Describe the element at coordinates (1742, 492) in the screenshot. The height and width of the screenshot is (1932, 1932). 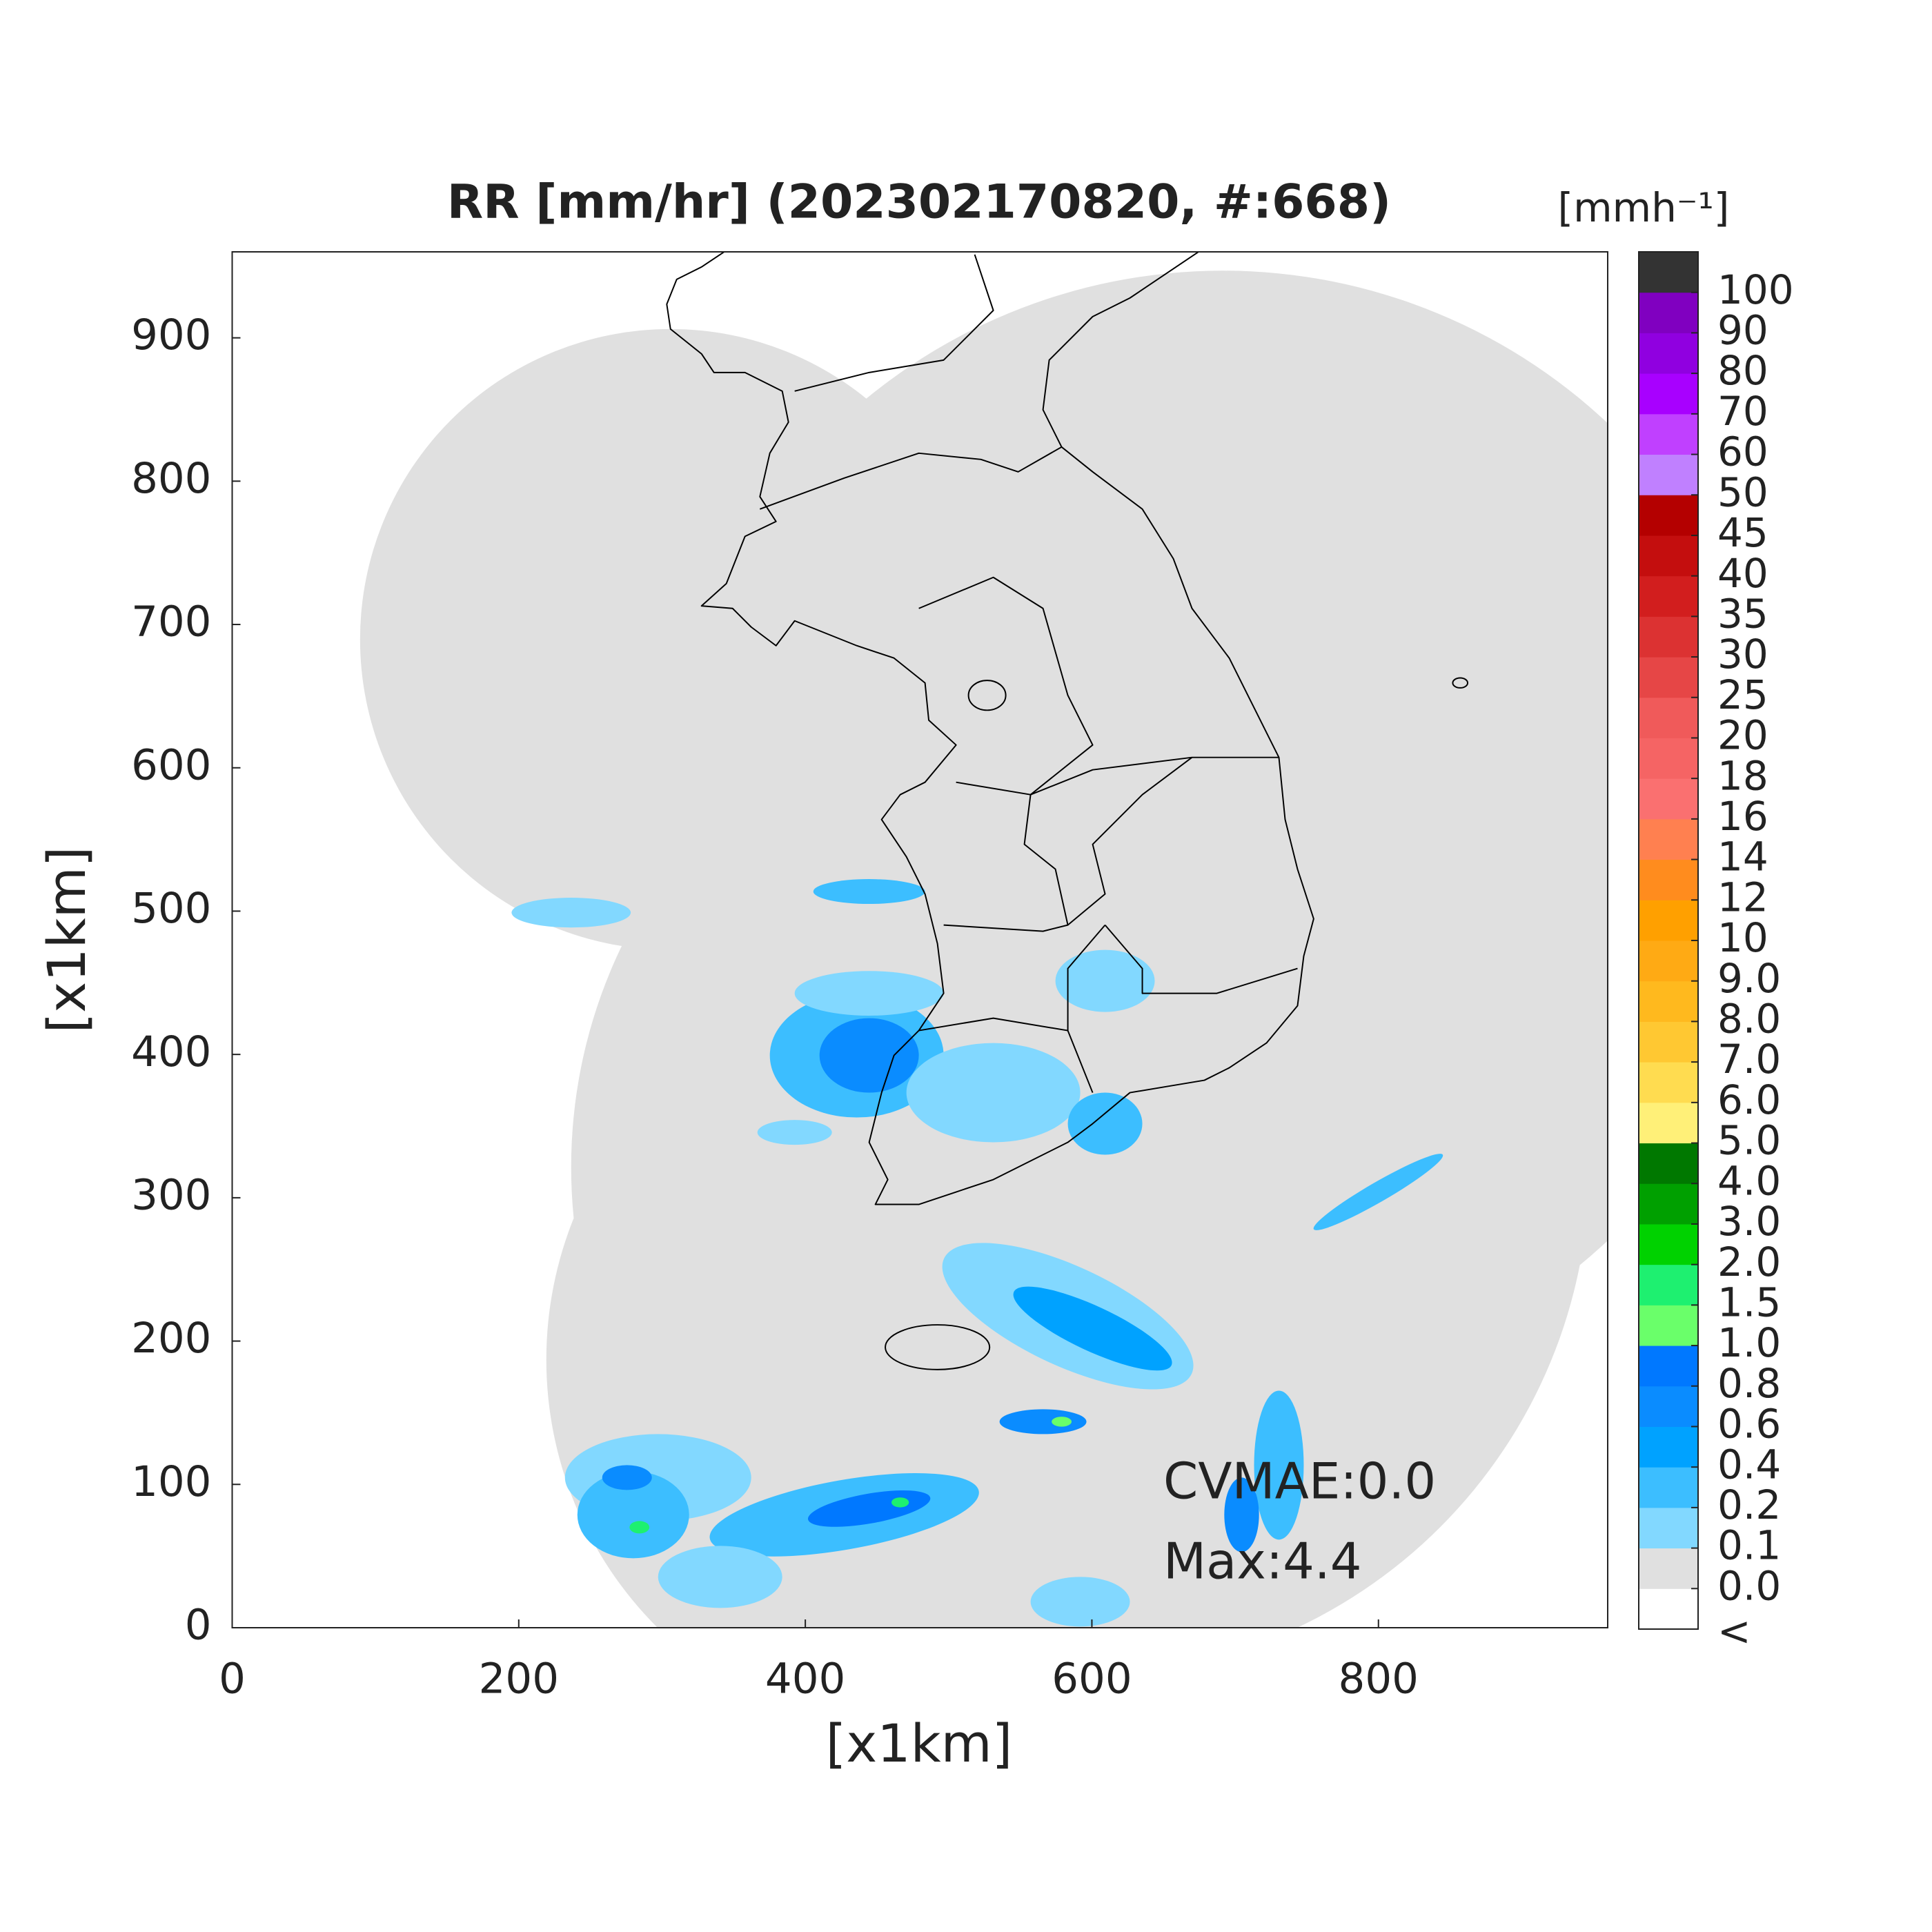
I see `colorbar-tick-label: 50` at that location.